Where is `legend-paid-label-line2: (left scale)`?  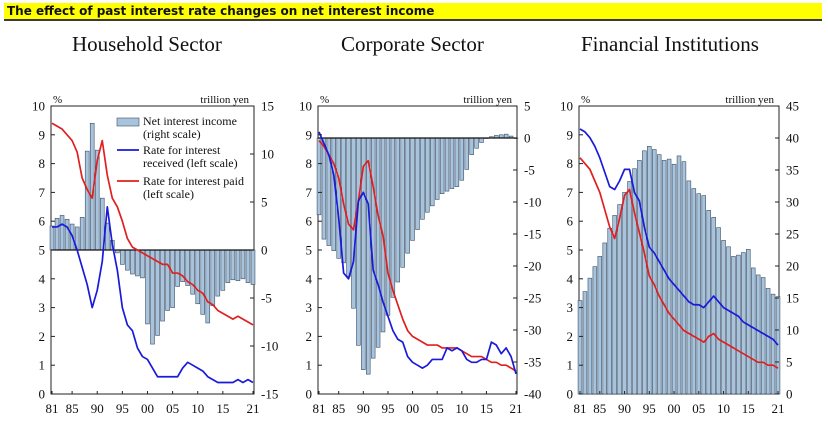
legend-paid-label-line2: (left scale) is located at coordinates (168, 194).